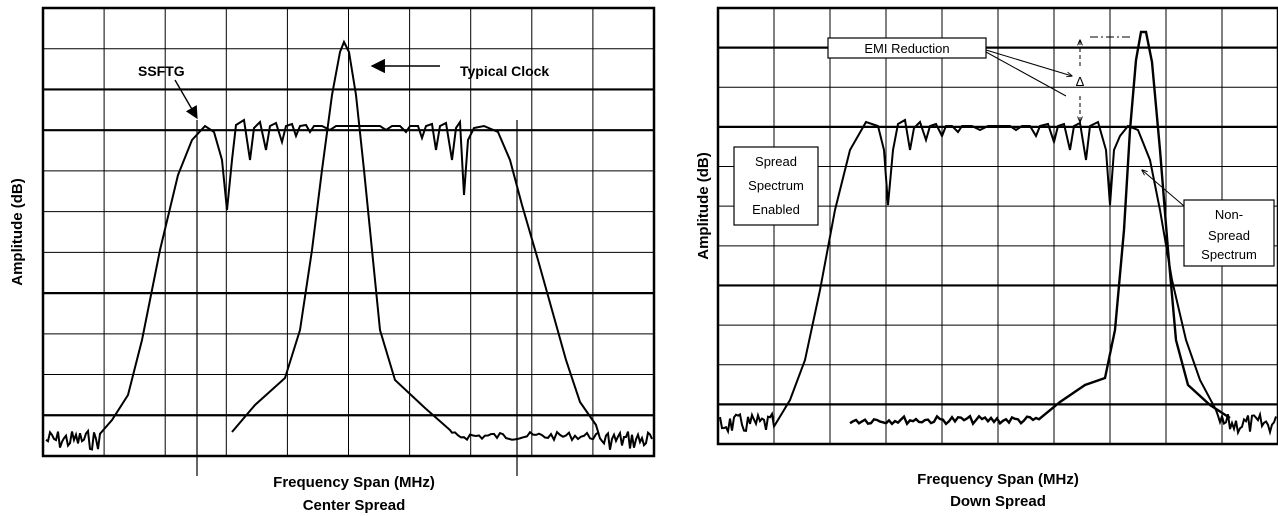  What do you see at coordinates (1028, 62) in the screenshot?
I see `emi-pointer-upper` at bounding box center [1028, 62].